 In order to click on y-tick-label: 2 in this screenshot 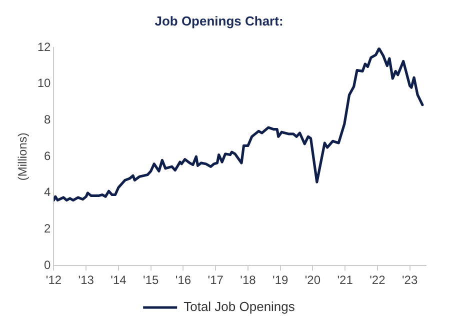, I will do `click(48, 229)`.